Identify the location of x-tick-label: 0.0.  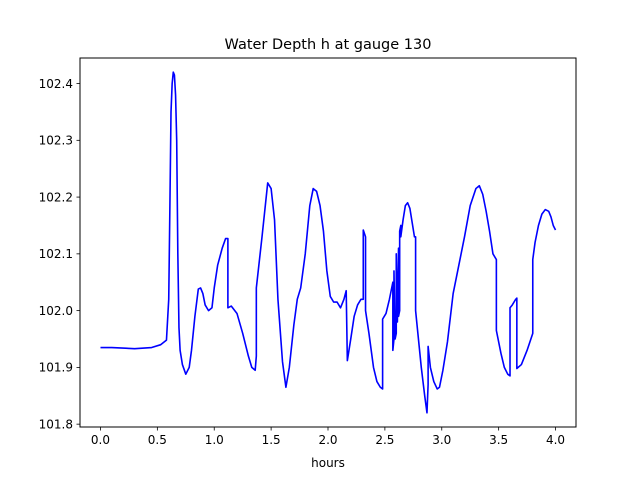
(100, 440).